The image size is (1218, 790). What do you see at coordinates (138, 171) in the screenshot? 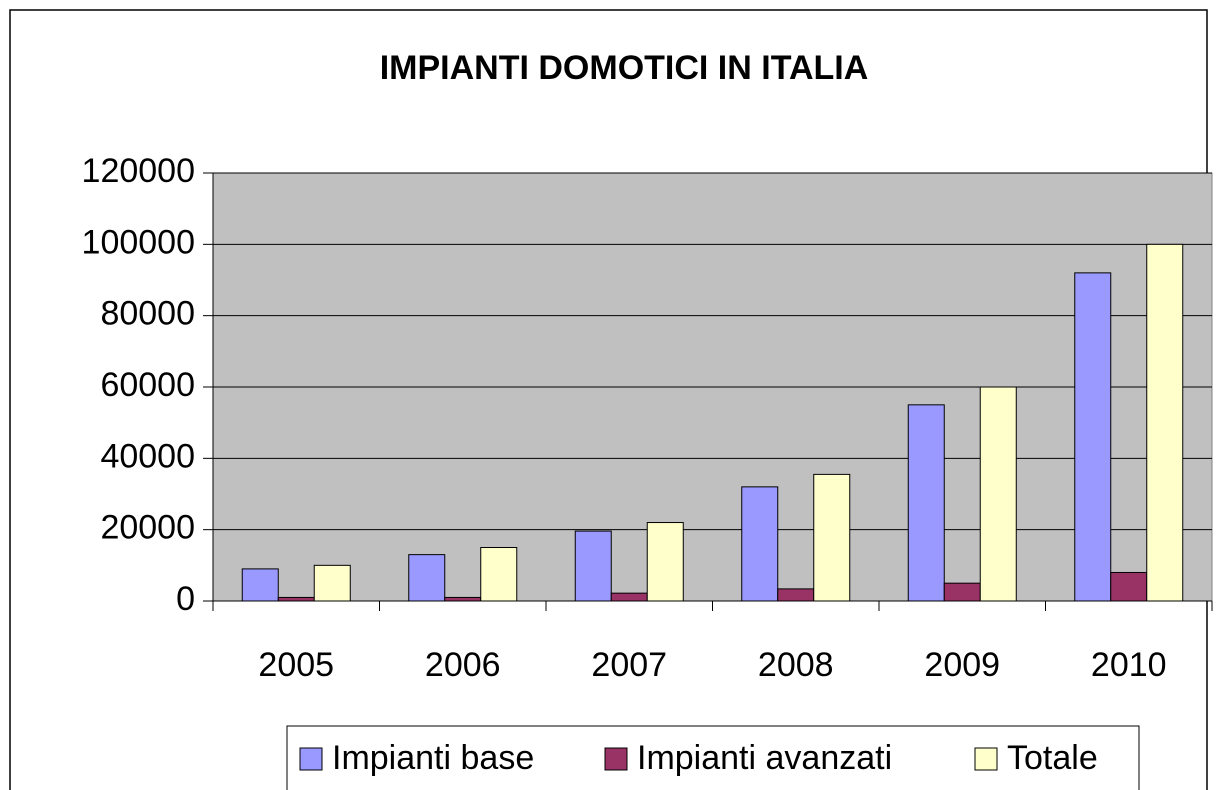
I see `y-tick-label: 120000` at bounding box center [138, 171].